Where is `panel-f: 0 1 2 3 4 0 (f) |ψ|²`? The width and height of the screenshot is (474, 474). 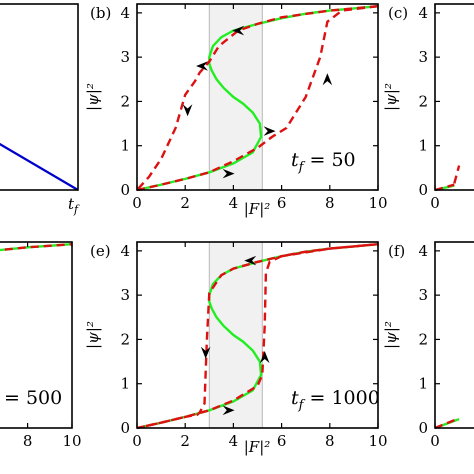 panel-f: 0 1 2 3 4 0 (f) |ψ|² is located at coordinates (428, 345).